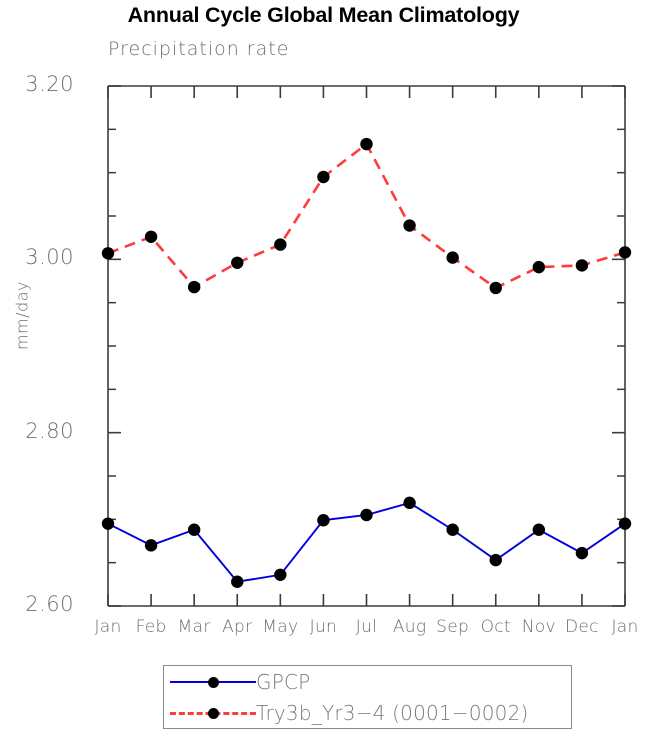 The width and height of the screenshot is (647, 739). What do you see at coordinates (49, 84) in the screenshot?
I see `y-tick-label: 3.20` at bounding box center [49, 84].